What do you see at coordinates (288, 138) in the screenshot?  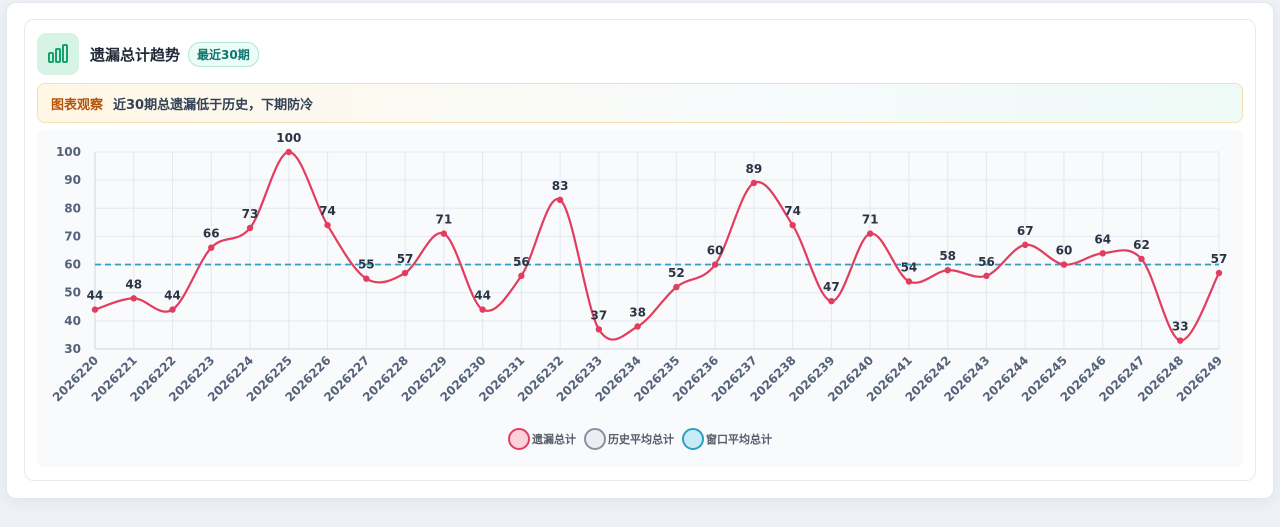 I see `data-label: 100` at bounding box center [288, 138].